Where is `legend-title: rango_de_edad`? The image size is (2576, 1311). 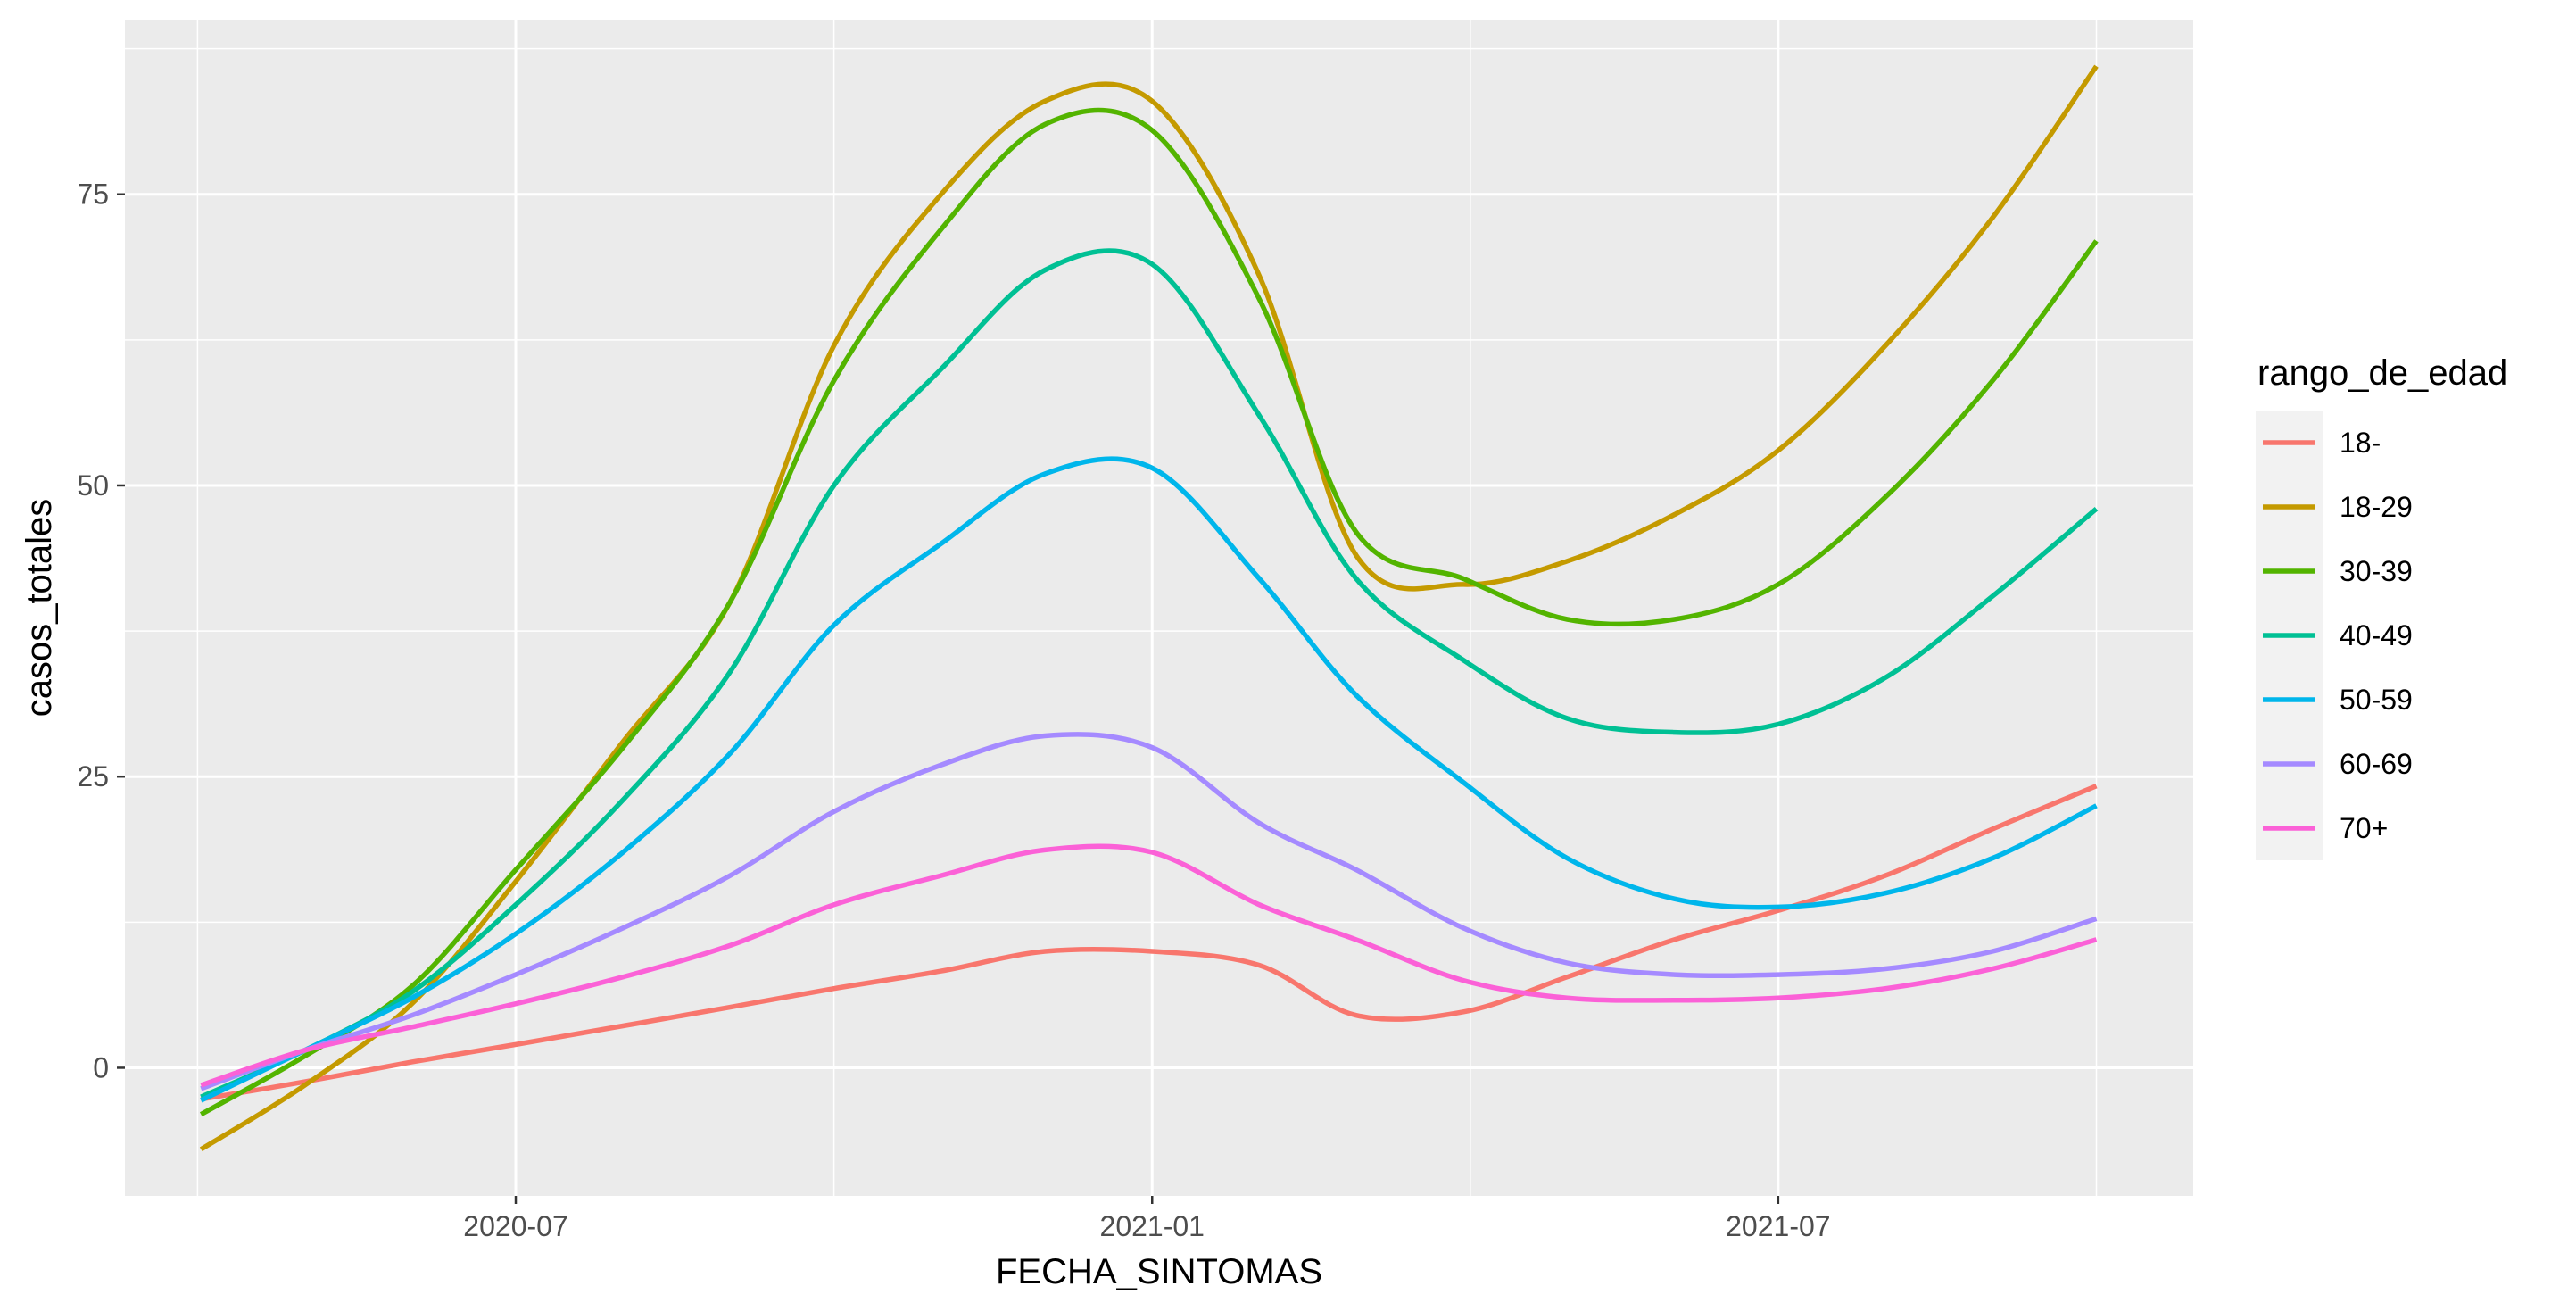 legend-title: rango_de_edad is located at coordinates (2382, 373).